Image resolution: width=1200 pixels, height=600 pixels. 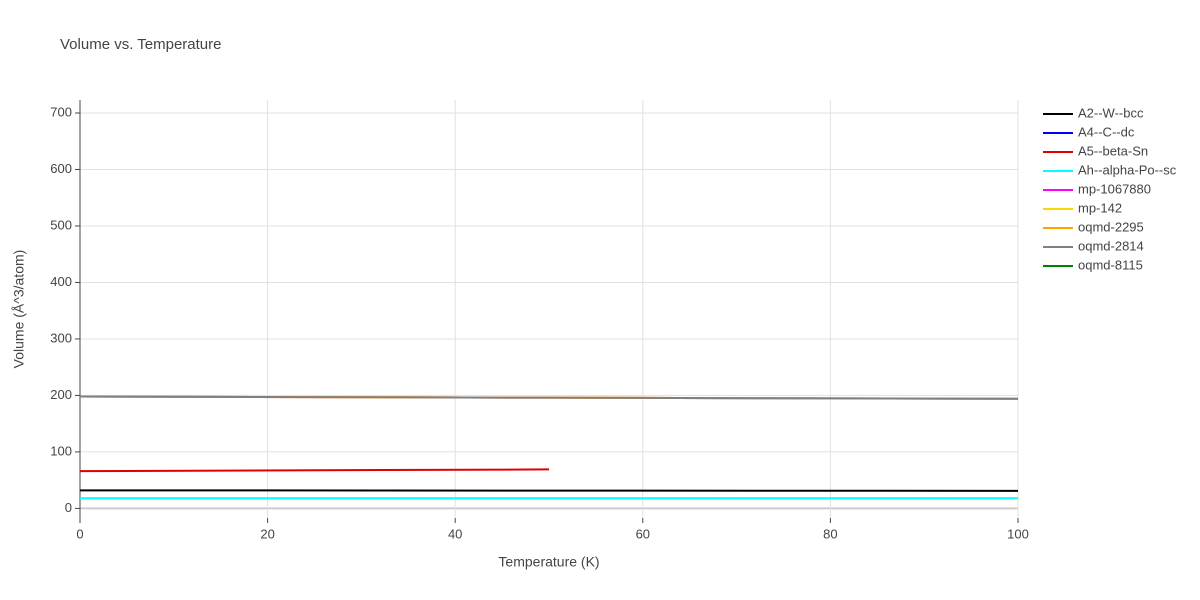 I want to click on y-tick-label: 200, so click(x=61, y=394).